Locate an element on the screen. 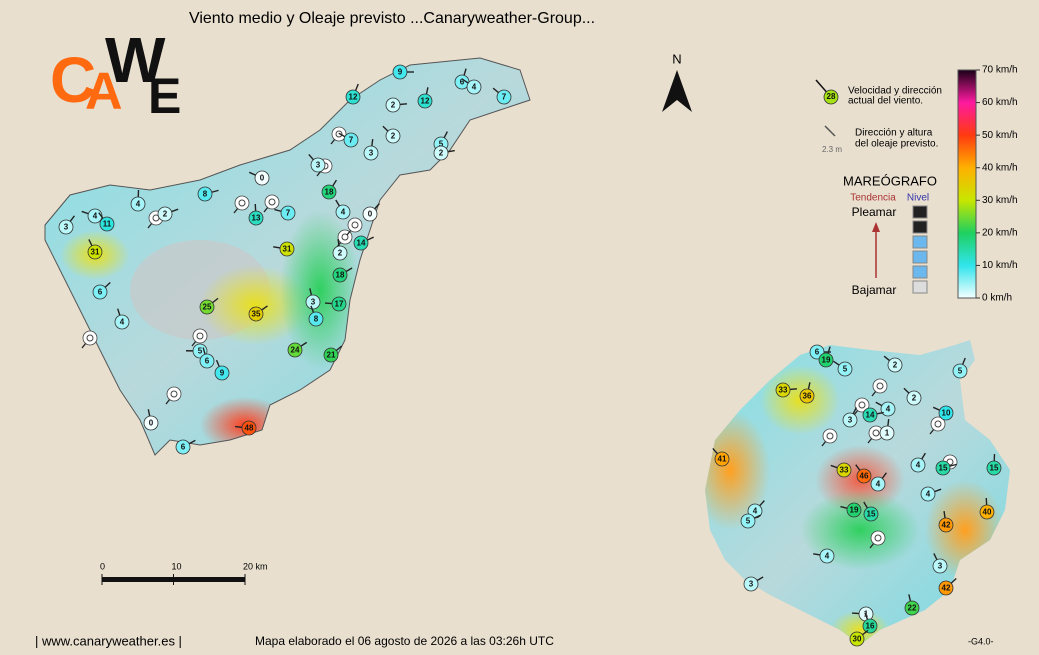  scale-bar-label: 10 is located at coordinates (177, 566).